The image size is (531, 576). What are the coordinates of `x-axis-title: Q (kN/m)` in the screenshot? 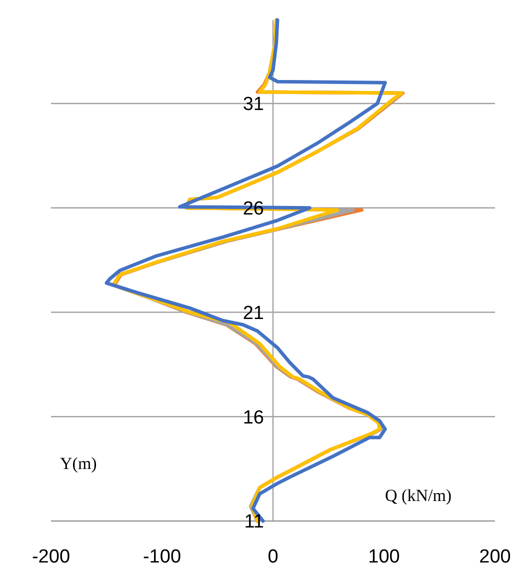 It's located at (418, 495).